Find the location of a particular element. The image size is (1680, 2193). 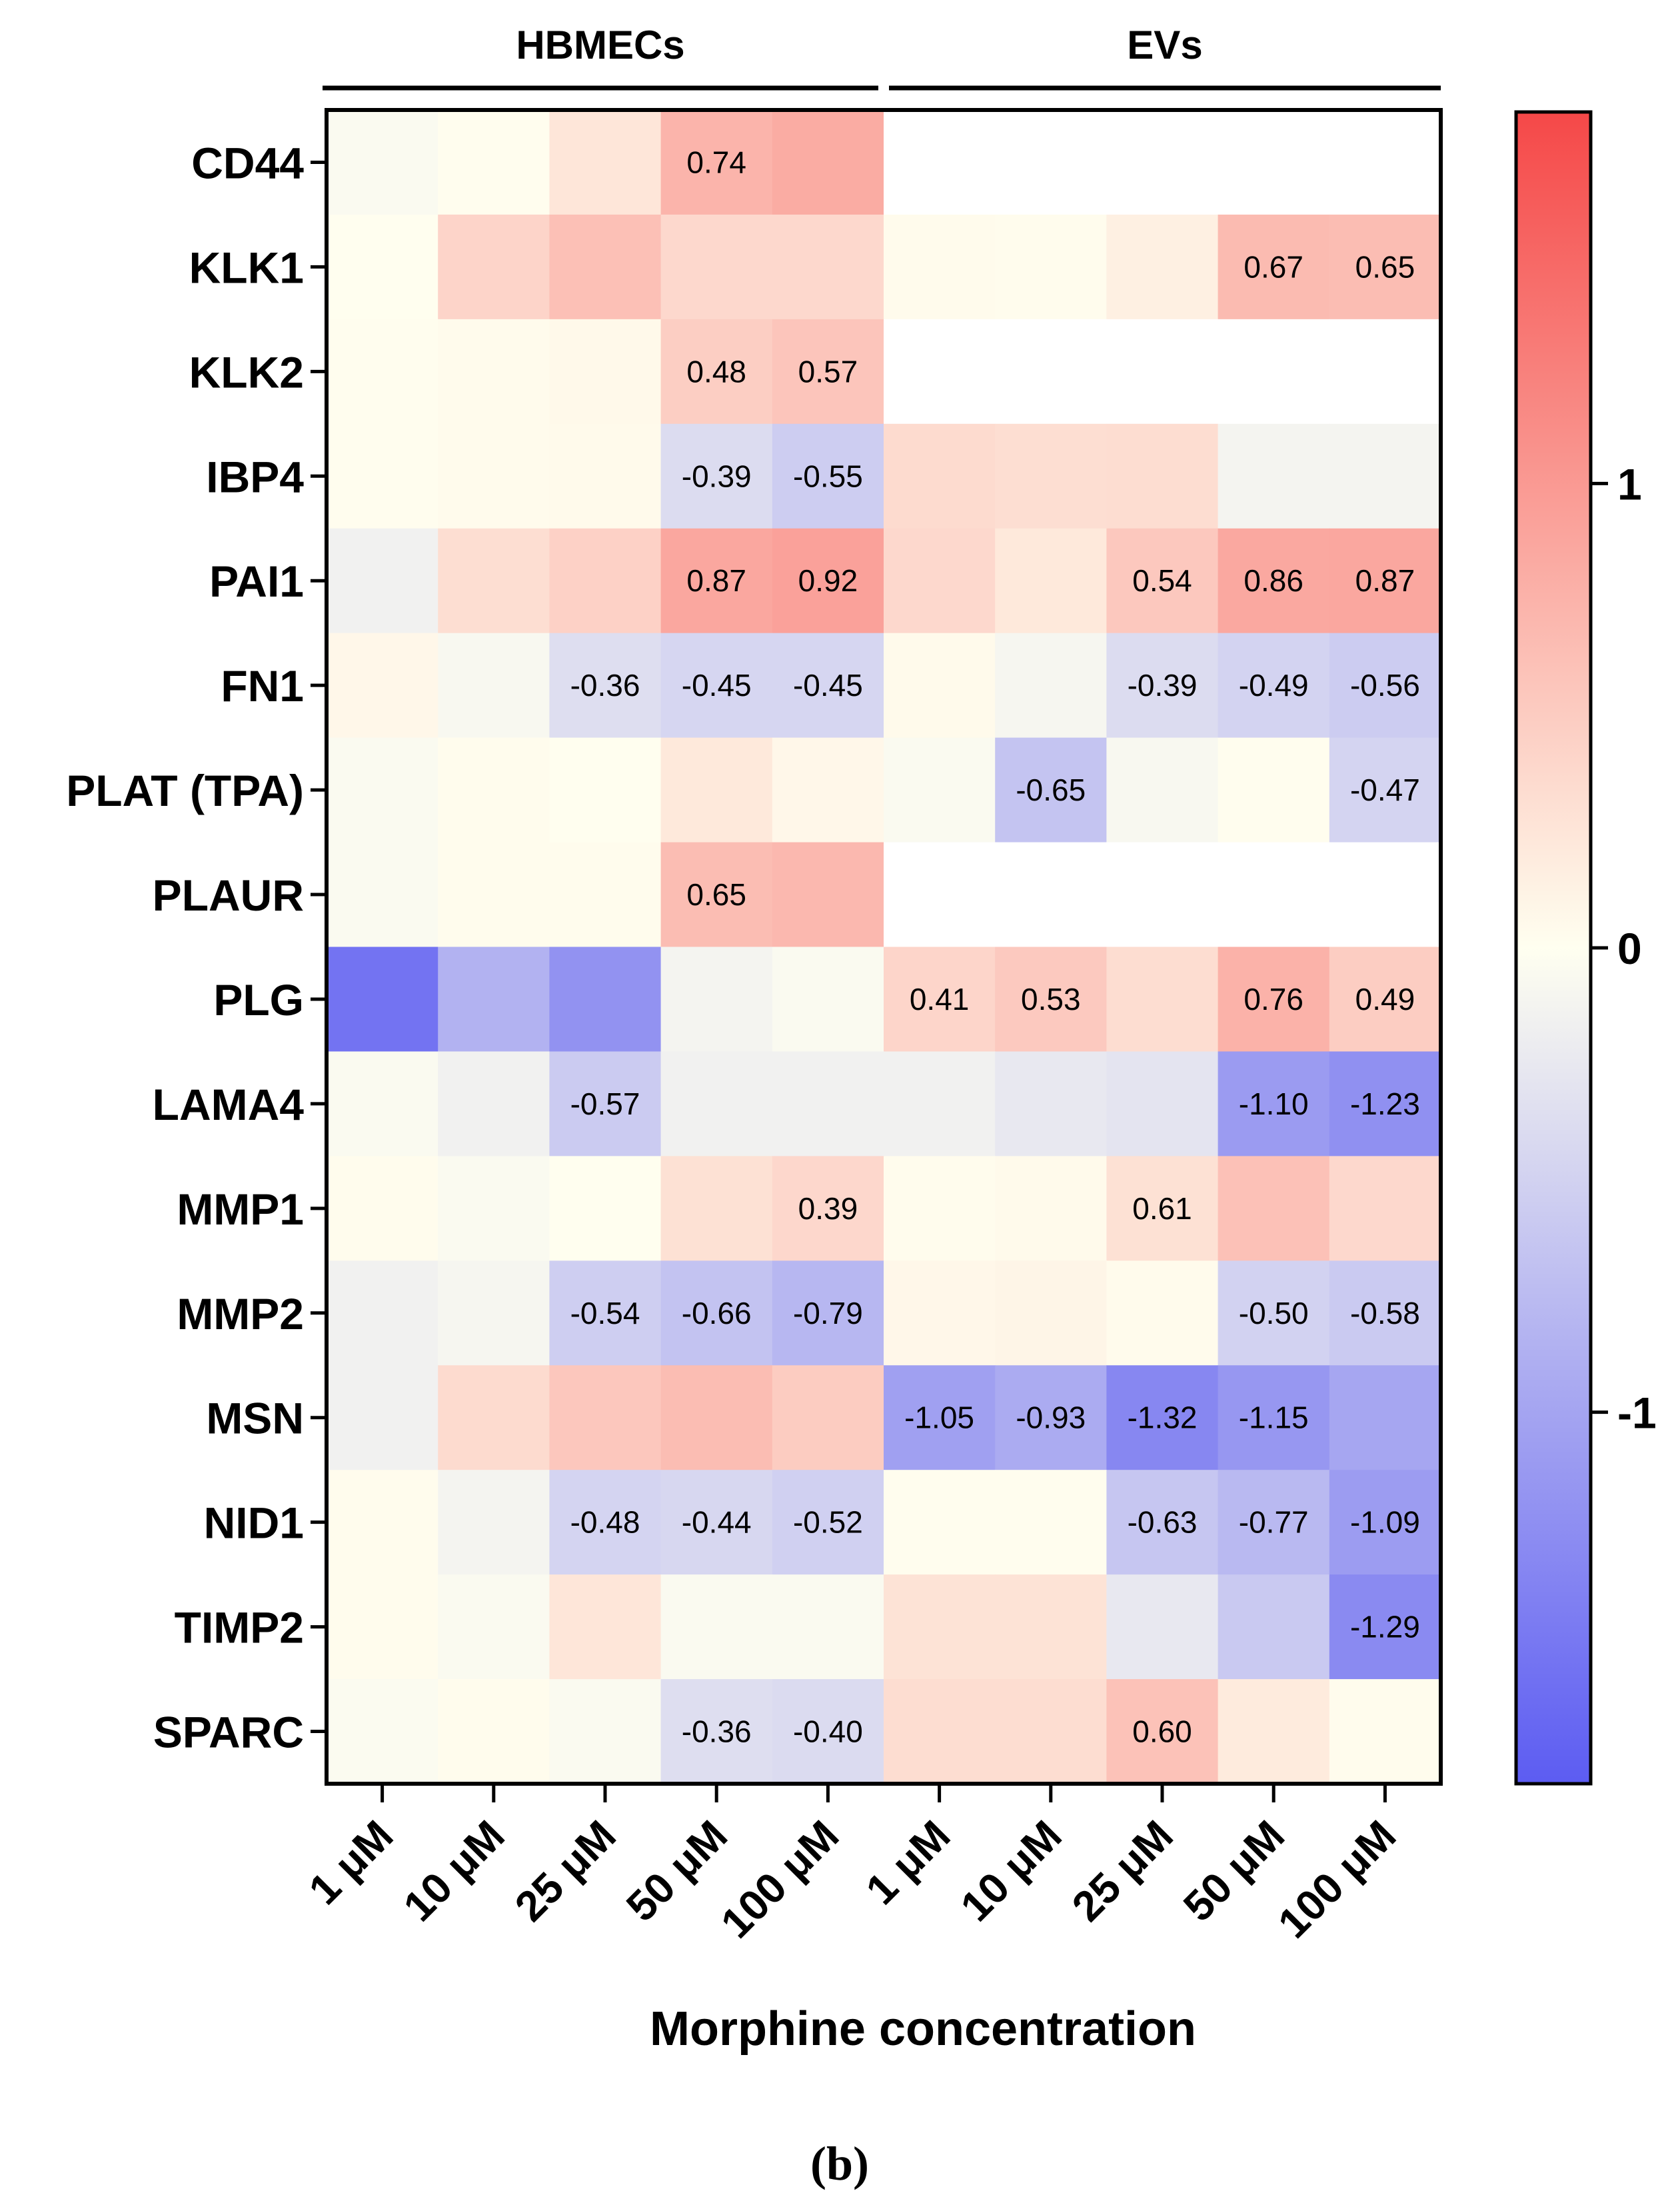

cell-value-label: -0.93 is located at coordinates (1051, 1417).